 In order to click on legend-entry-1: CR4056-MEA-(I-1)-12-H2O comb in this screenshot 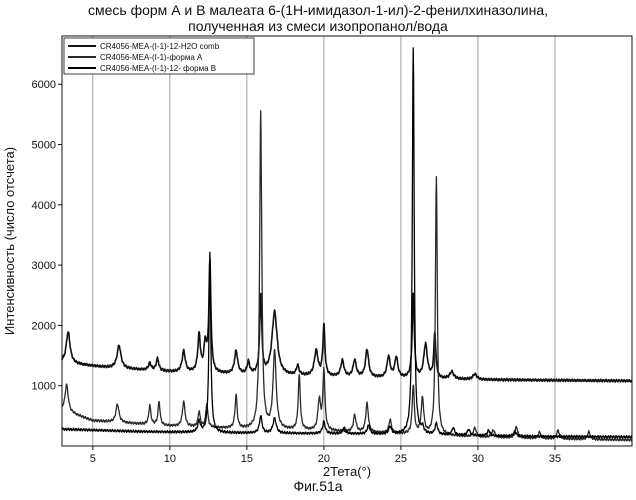, I will do `click(160, 46)`.